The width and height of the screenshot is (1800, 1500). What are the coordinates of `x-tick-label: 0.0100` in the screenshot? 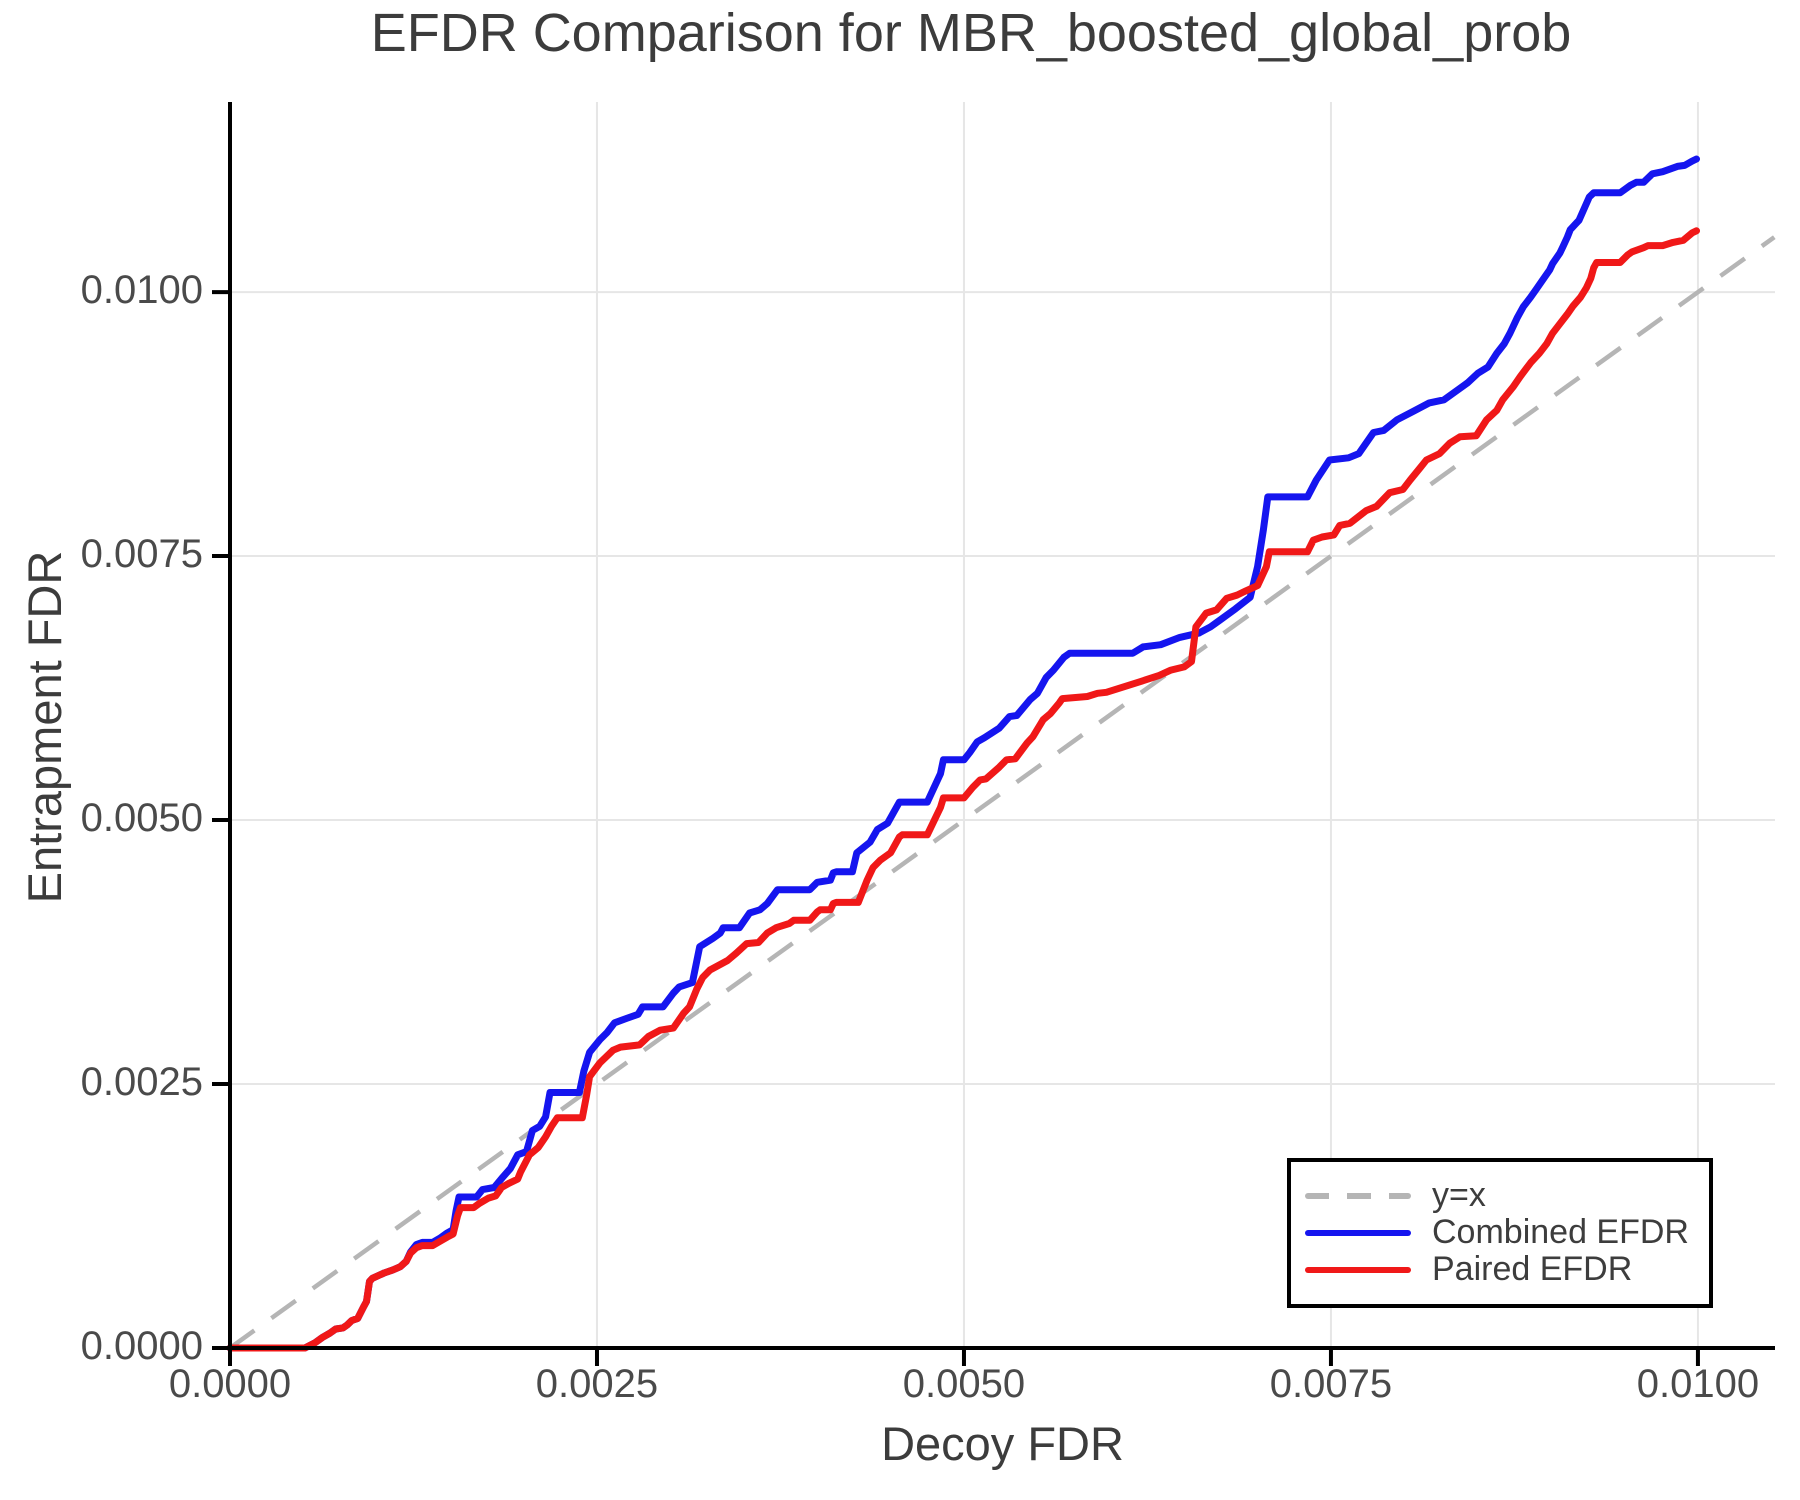 It's located at (1698, 1384).